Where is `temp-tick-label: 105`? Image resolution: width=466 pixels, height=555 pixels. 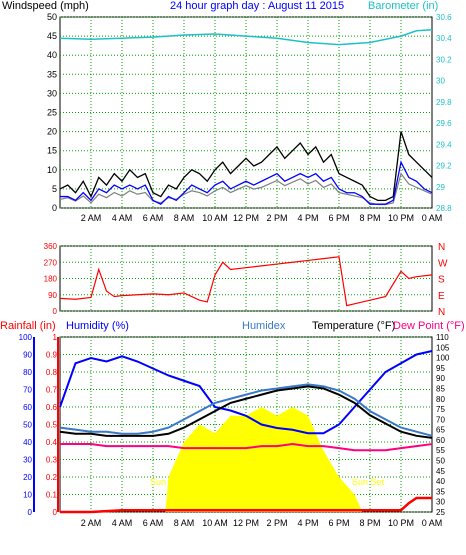
temp-tick-label: 105 is located at coordinates (443, 347).